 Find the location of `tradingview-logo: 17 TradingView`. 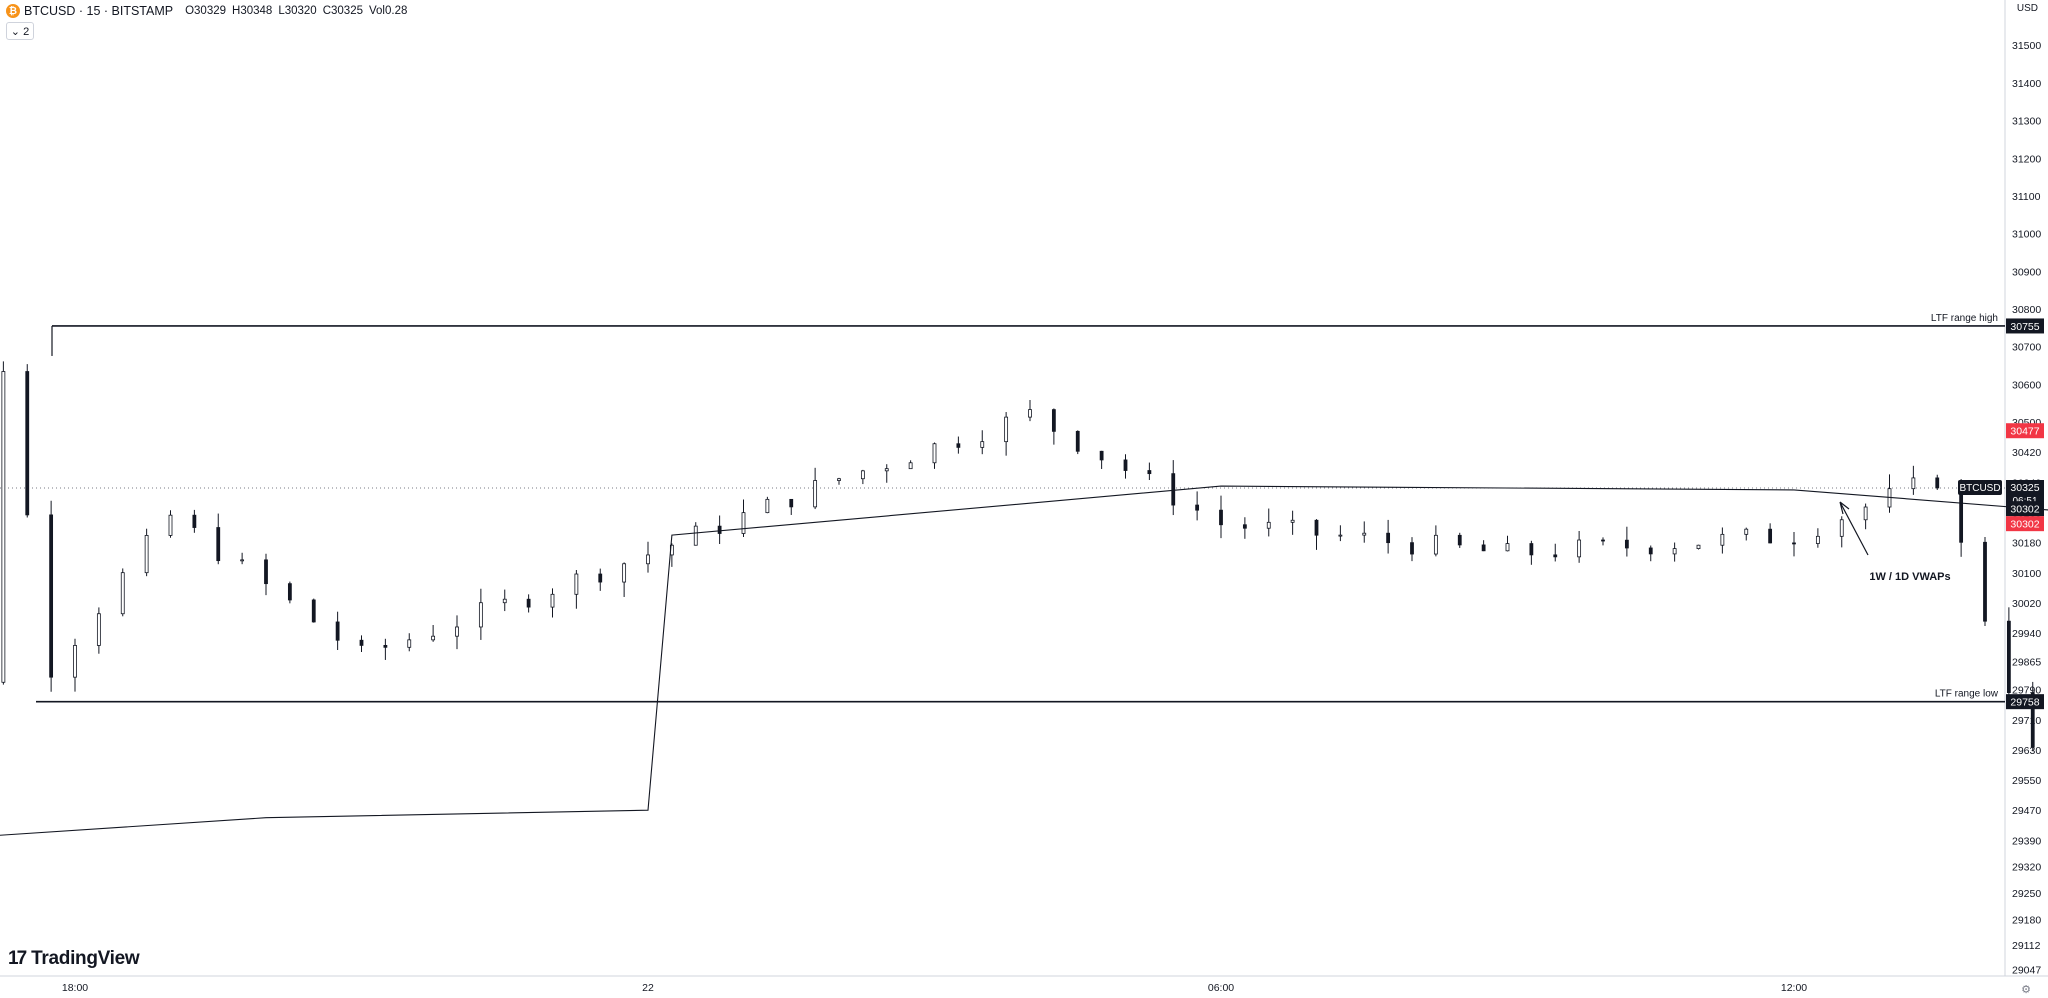

tradingview-logo: 17 TradingView is located at coordinates (74, 959).